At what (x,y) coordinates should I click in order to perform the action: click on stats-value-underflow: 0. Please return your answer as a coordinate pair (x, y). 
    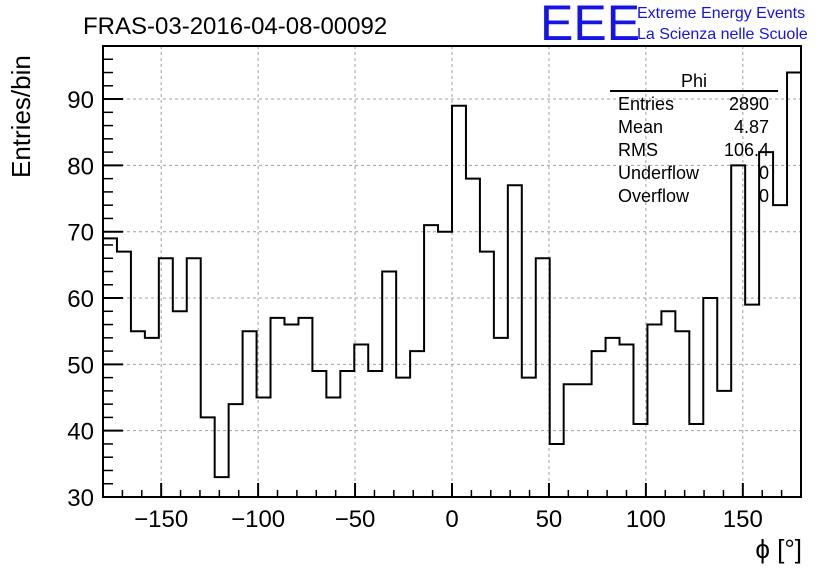
    Looking at the image, I should click on (764, 173).